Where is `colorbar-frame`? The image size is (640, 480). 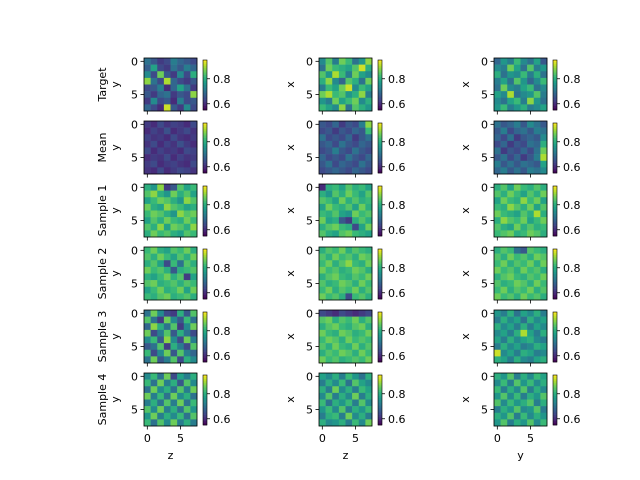
colorbar-frame is located at coordinates (380, 211).